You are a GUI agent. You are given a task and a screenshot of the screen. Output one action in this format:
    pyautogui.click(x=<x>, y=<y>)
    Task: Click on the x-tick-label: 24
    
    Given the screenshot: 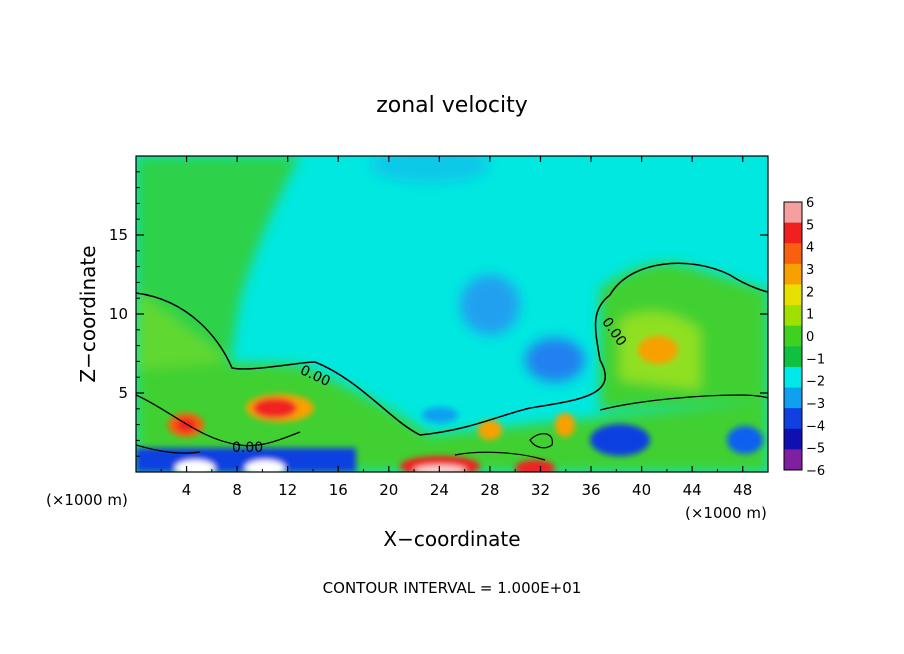 What is the action you would take?
    pyautogui.click(x=439, y=490)
    